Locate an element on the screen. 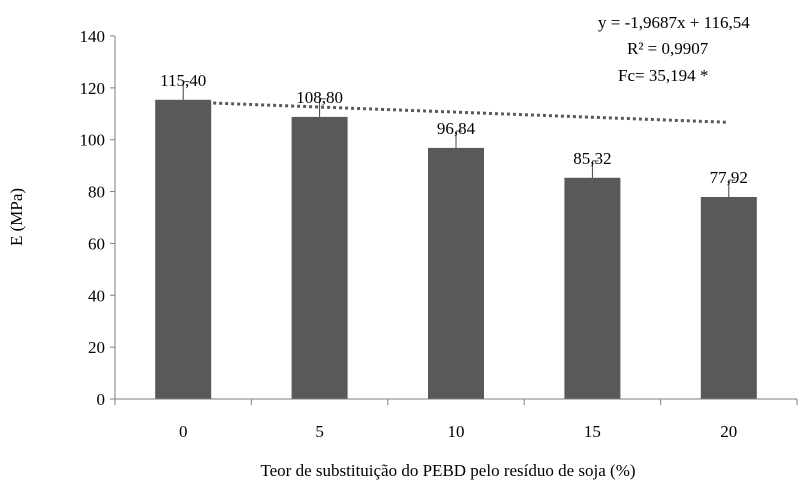 The width and height of the screenshot is (803, 487). x-tick-label: 10 is located at coordinates (456, 431).